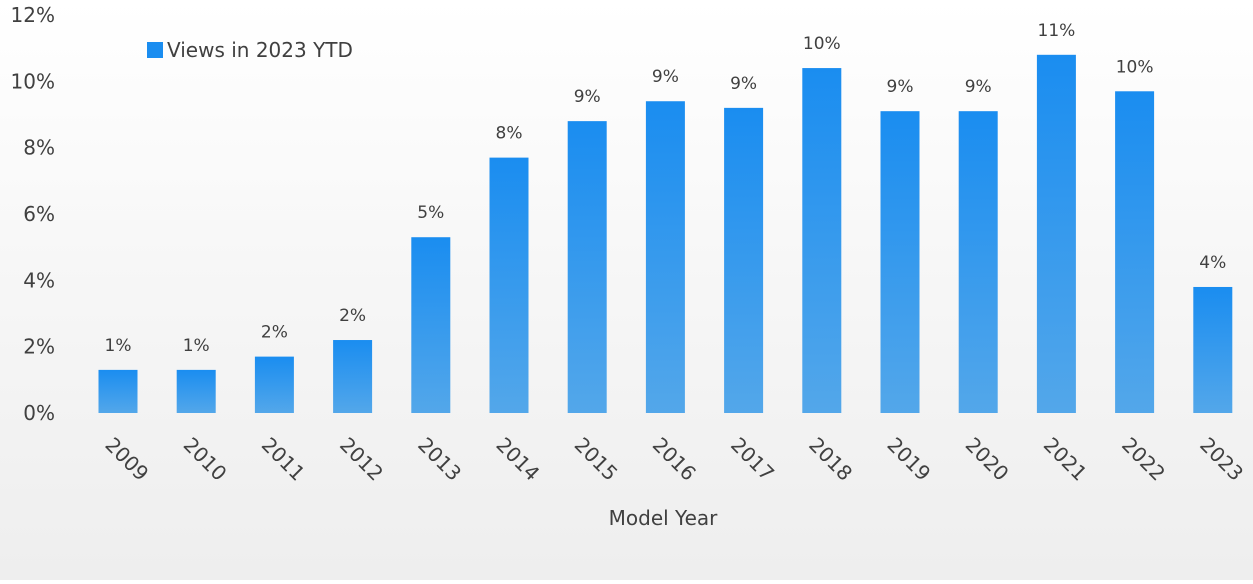 The image size is (1253, 584). I want to click on bar-2015, so click(587, 267).